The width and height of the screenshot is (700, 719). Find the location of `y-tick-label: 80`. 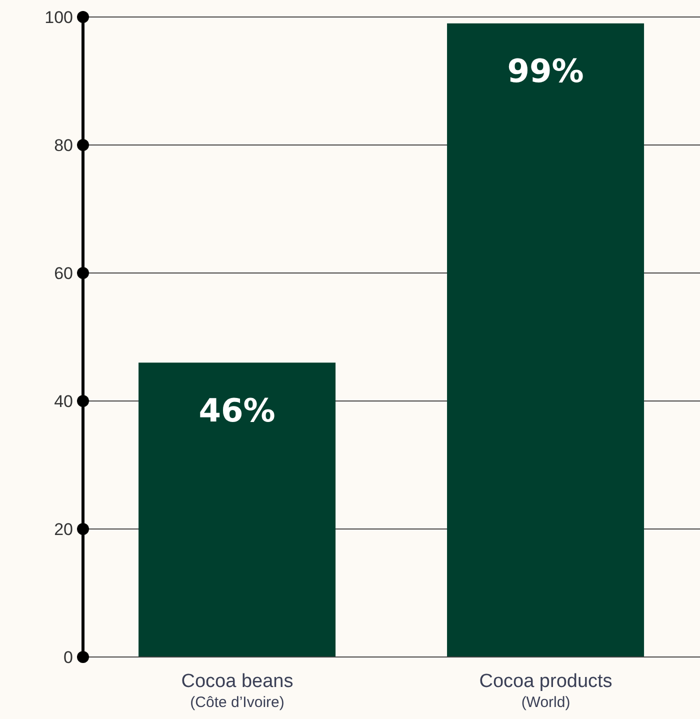

y-tick-label: 80 is located at coordinates (63, 145).